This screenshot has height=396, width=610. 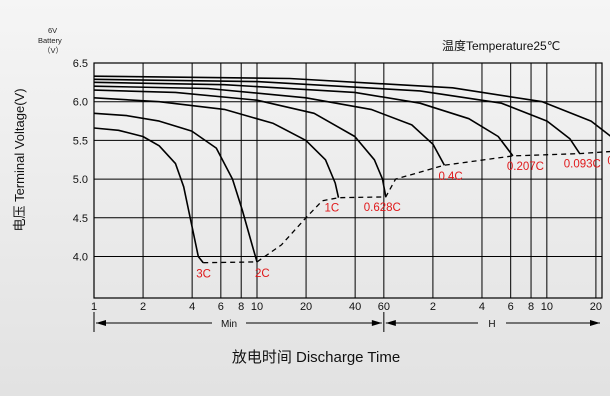 What do you see at coordinates (80, 103) in the screenshot?
I see `y-tick-label: 6.0` at bounding box center [80, 103].